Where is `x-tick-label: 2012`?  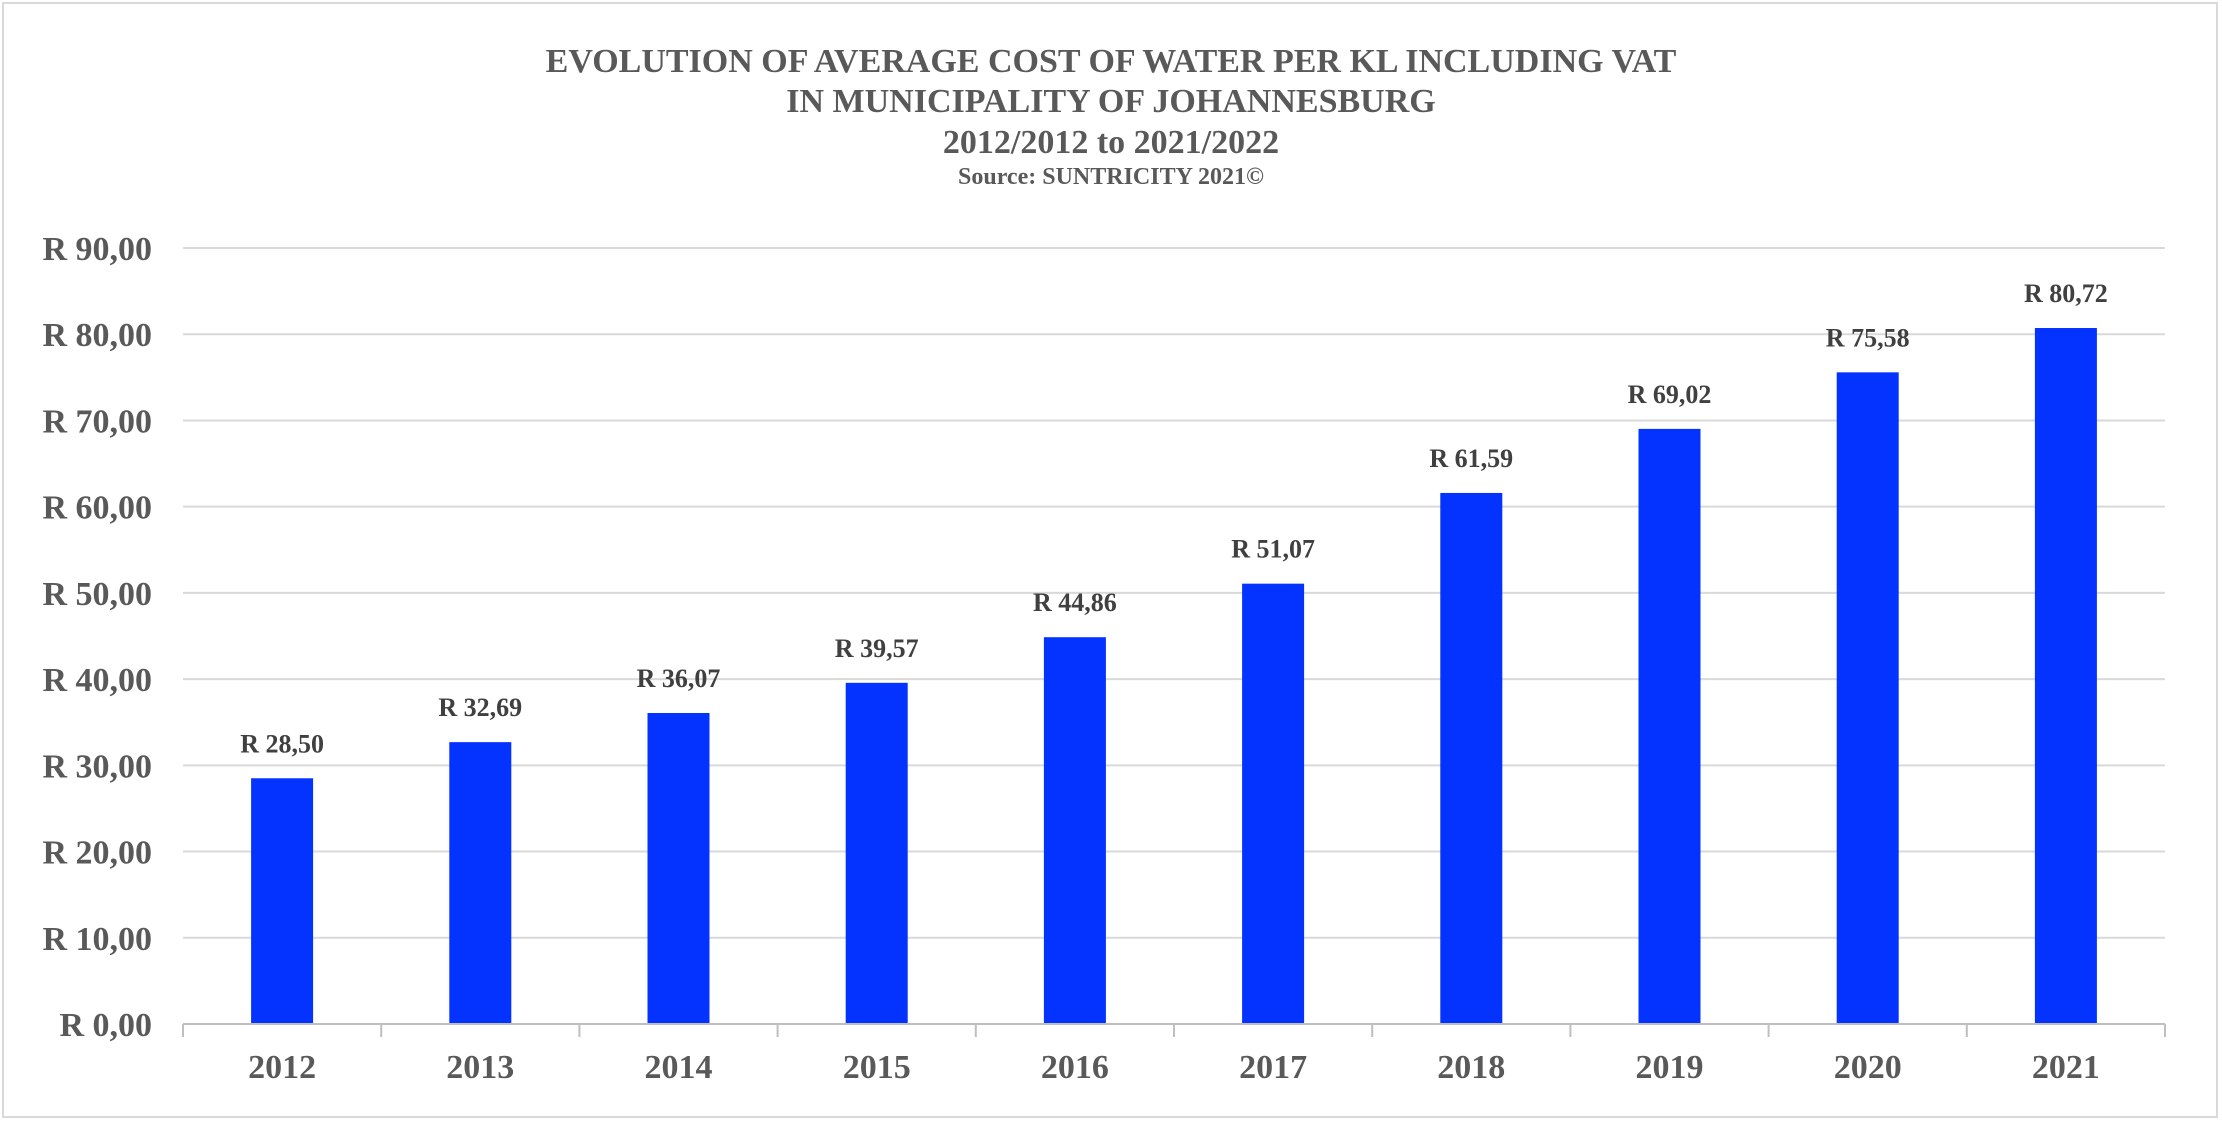 x-tick-label: 2012 is located at coordinates (282, 1067).